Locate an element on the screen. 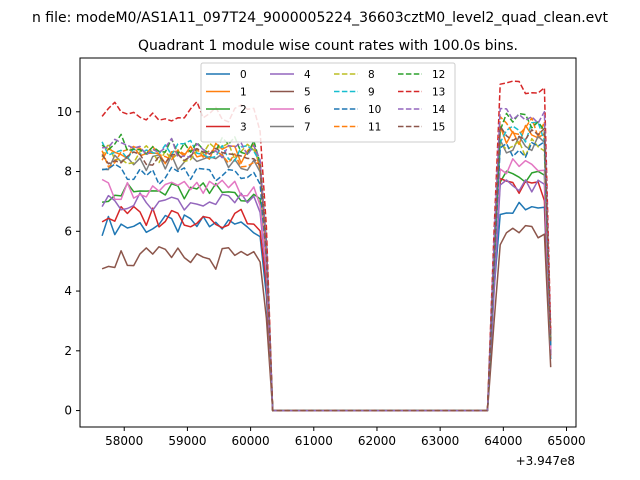 Image resolution: width=640 pixels, height=480 pixels. legend-label-3: 3 is located at coordinates (243, 128).